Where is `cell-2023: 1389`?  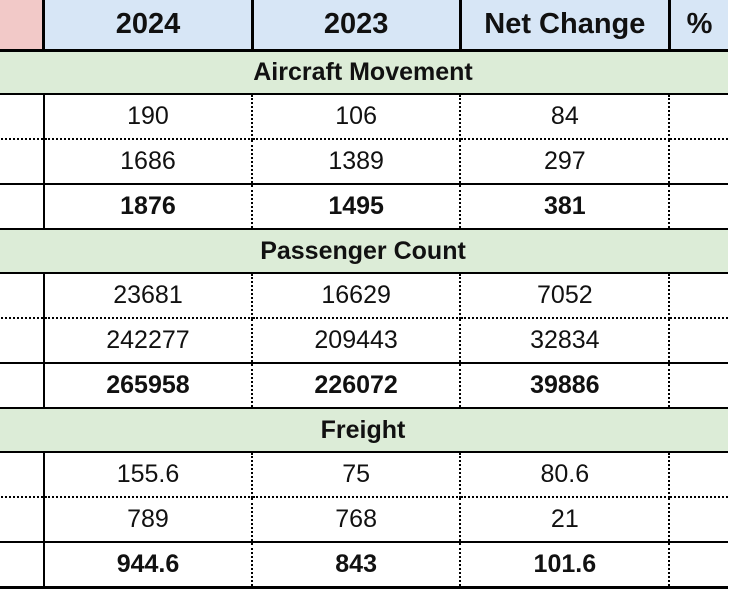 cell-2023: 1389 is located at coordinates (357, 162).